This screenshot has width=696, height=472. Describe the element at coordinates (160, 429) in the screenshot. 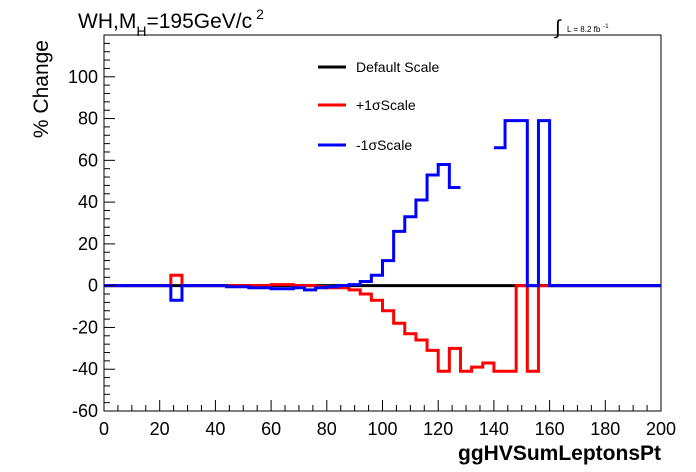

I see `x-tick-label: 20` at that location.